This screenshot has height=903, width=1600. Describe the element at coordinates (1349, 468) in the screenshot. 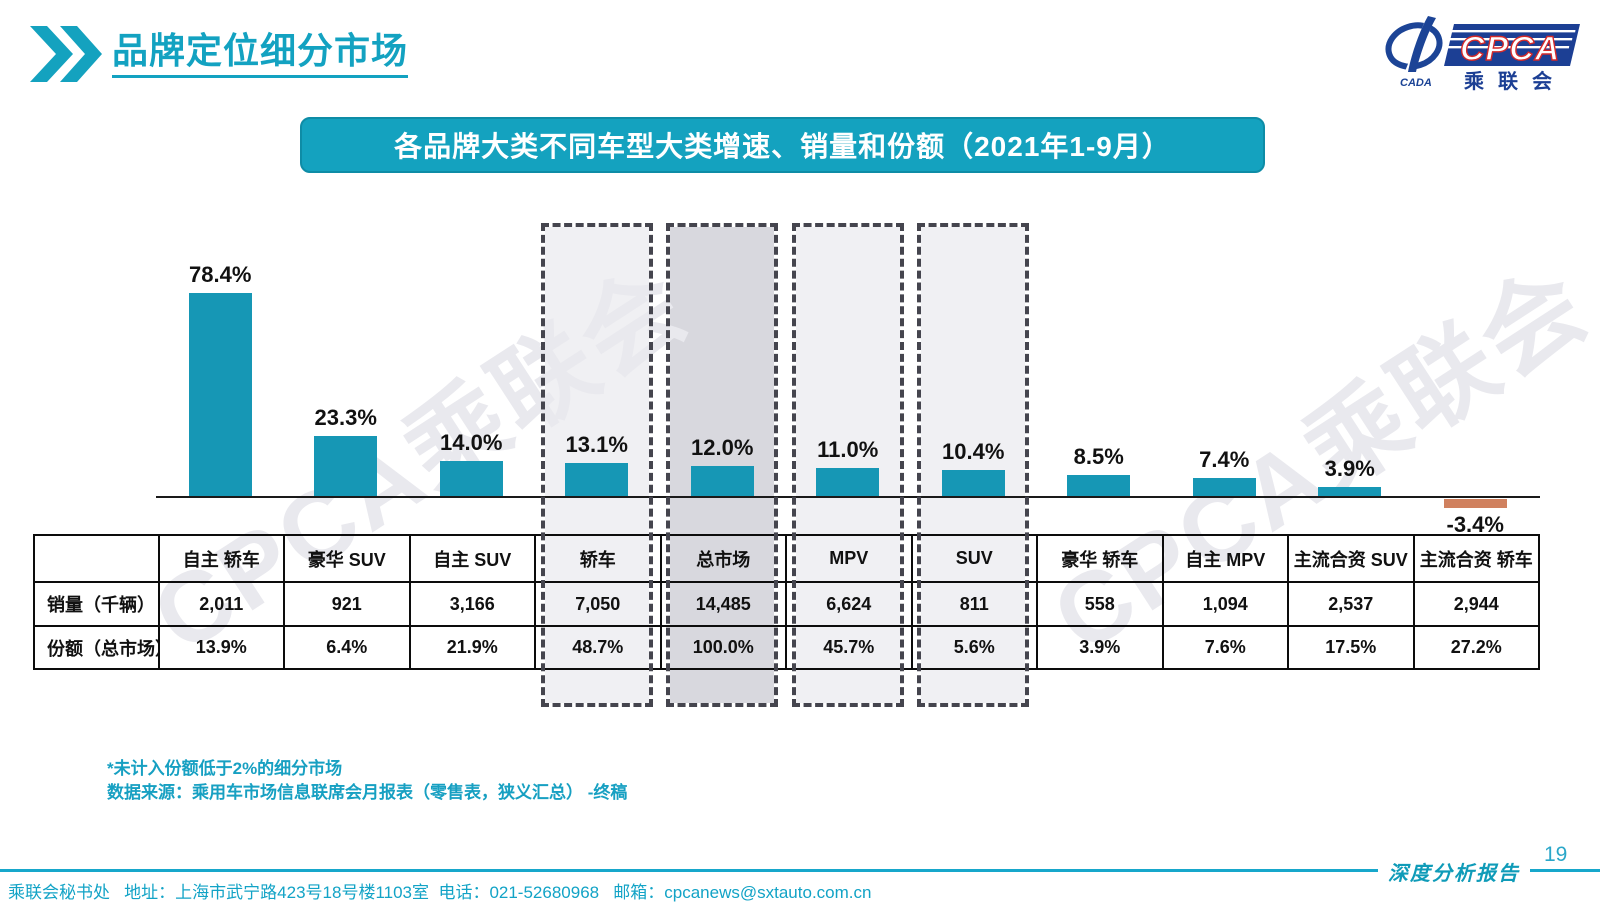

I see `bar-value-label: 3.9%` at that location.